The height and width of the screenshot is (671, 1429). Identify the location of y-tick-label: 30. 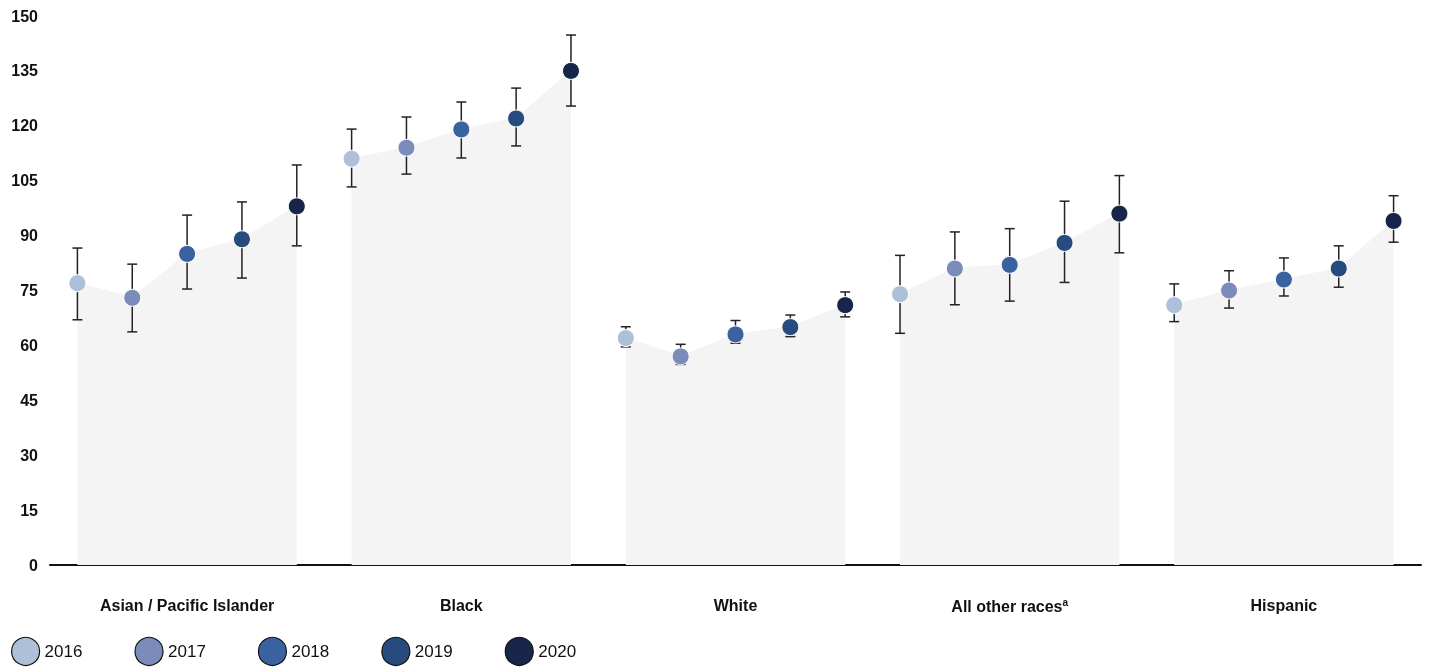
(29, 455).